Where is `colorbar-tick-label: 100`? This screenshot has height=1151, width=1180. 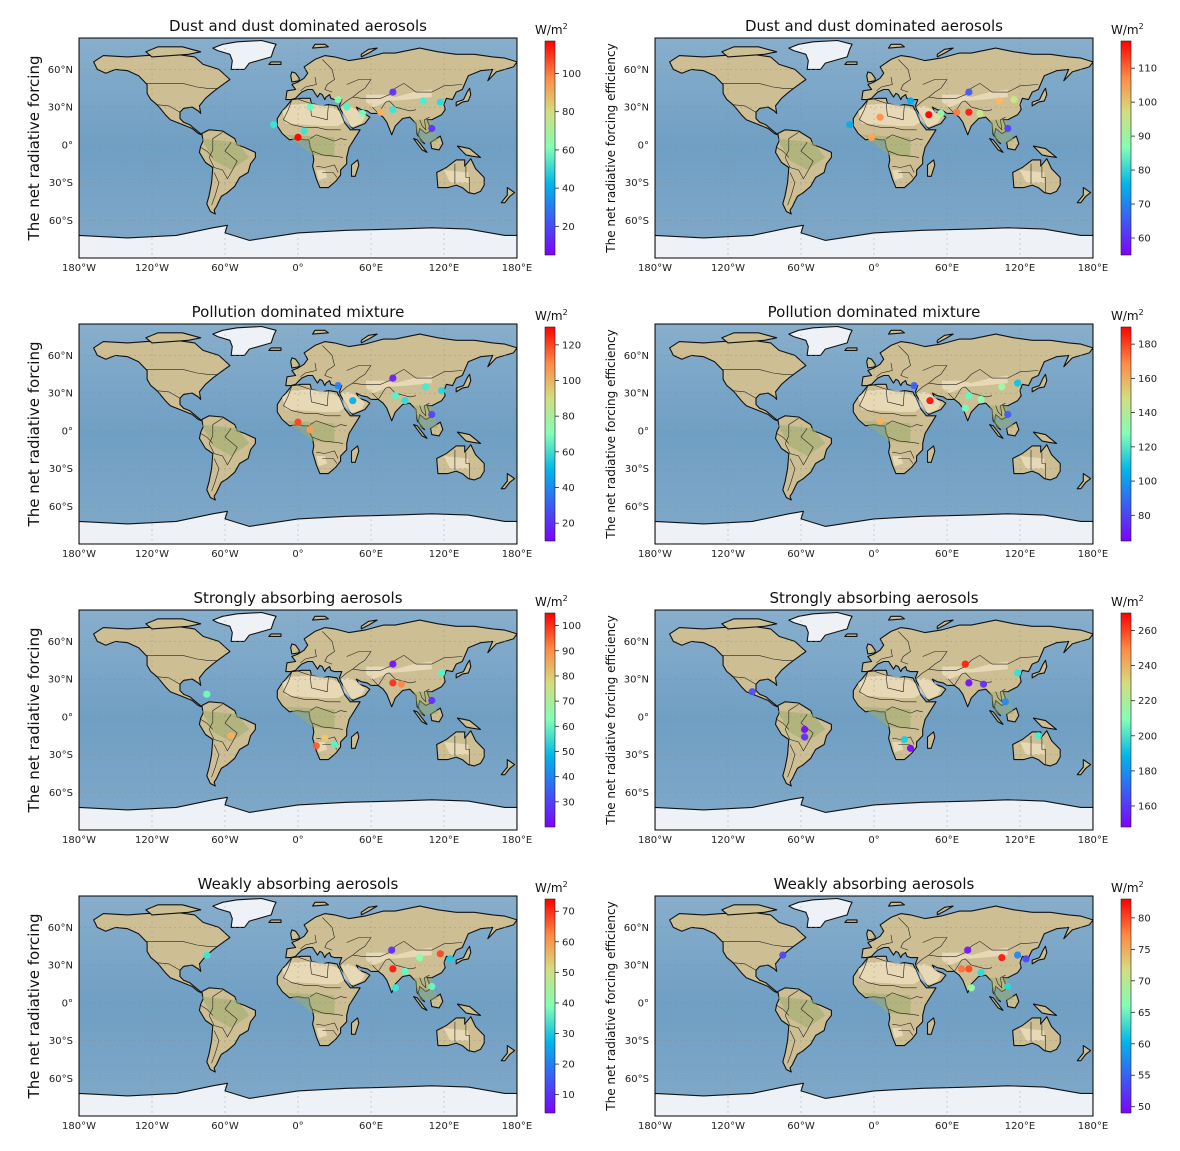
colorbar-tick-label: 100 is located at coordinates (1147, 103).